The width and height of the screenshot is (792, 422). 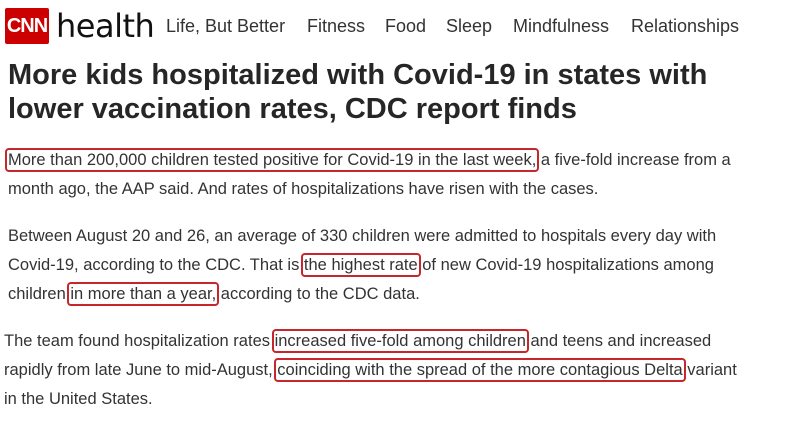 What do you see at coordinates (469, 26) in the screenshot?
I see `nav-sleep: Sleep` at bounding box center [469, 26].